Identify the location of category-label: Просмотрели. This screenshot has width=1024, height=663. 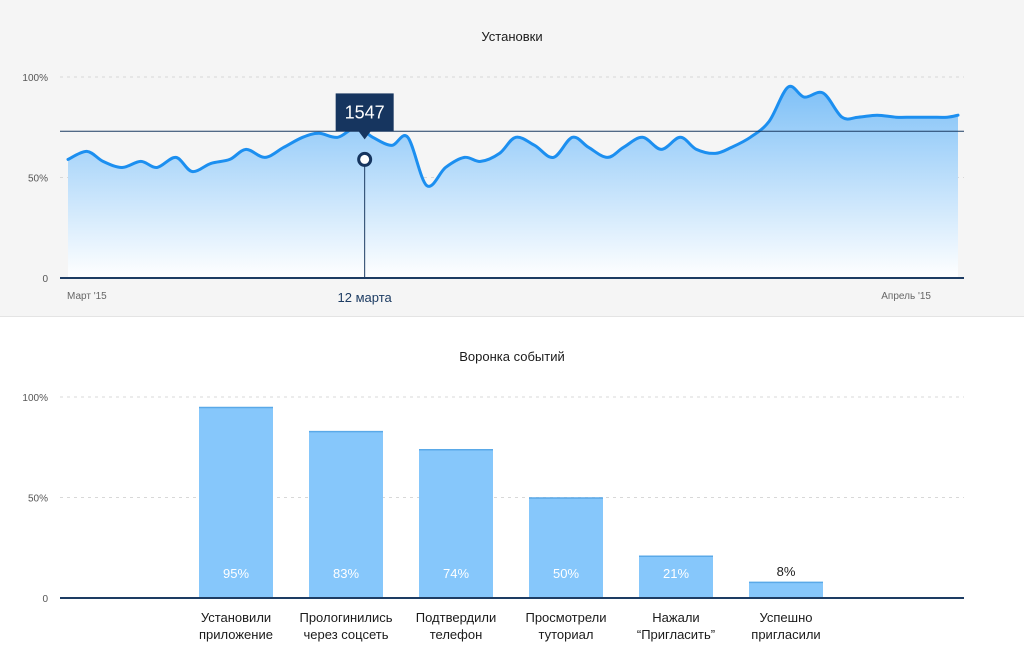
(565, 617).